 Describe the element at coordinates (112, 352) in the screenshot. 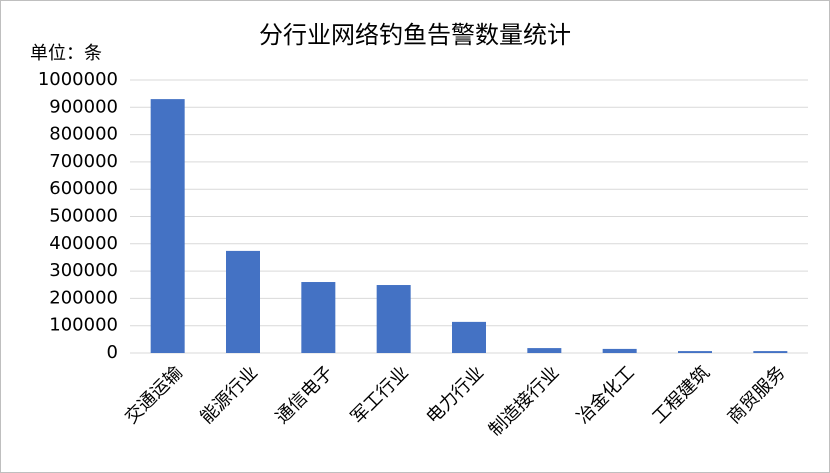

I see `y-tick-label: 0` at that location.